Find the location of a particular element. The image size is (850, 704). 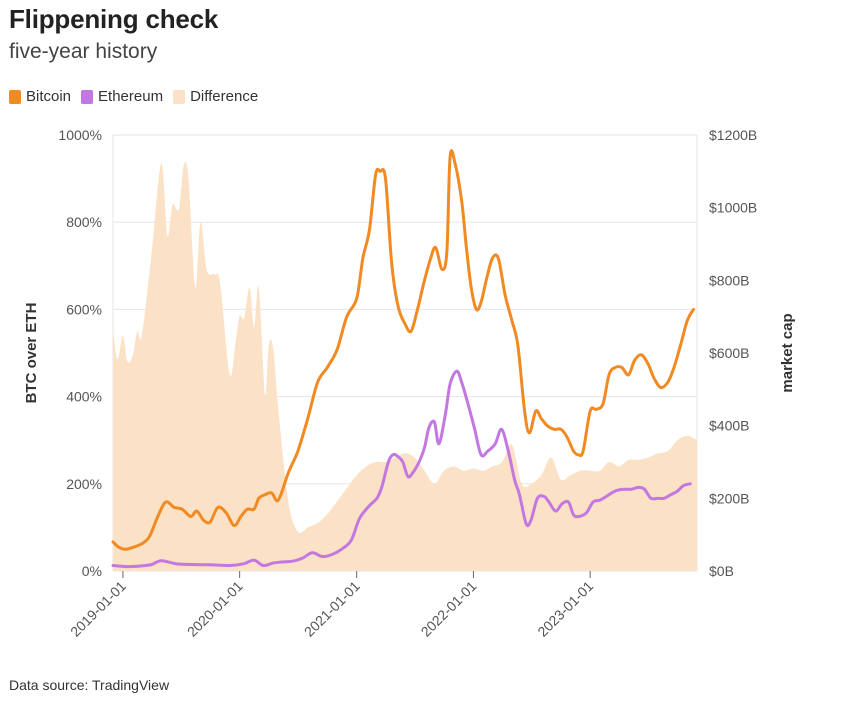

x-tick-label: 2022-01-01 is located at coordinates (449, 609).